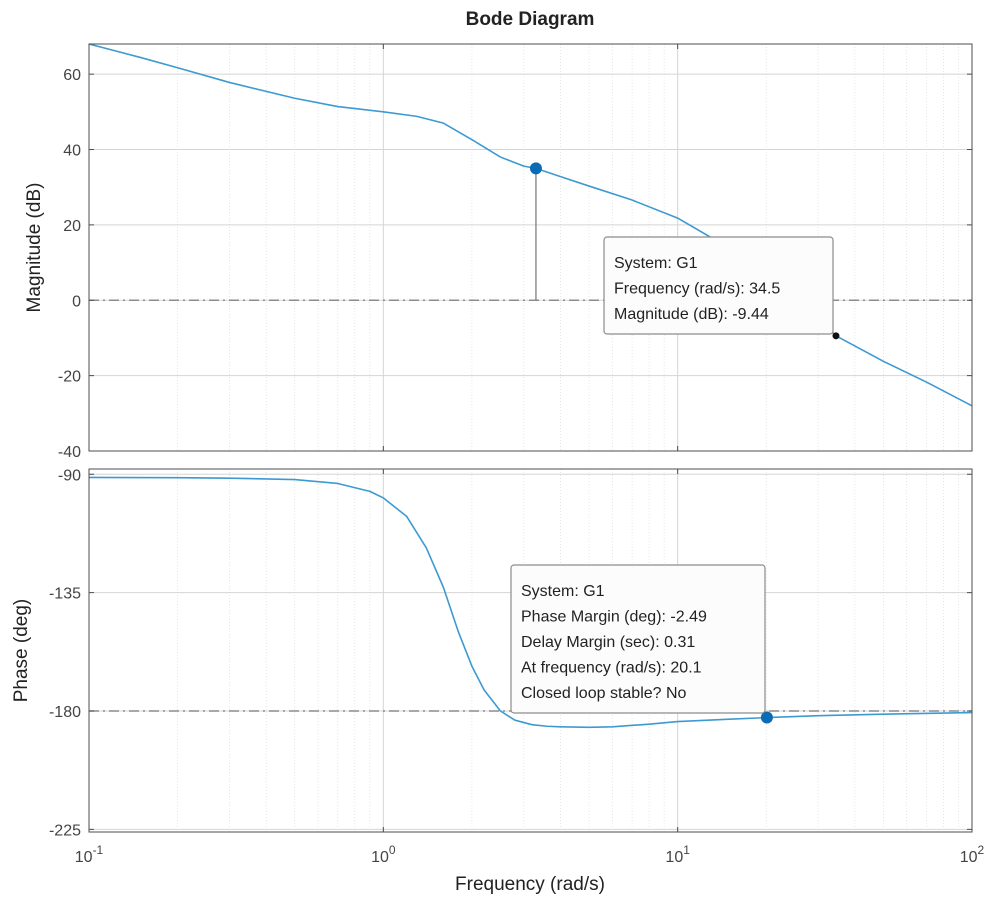 The width and height of the screenshot is (992, 897). I want to click on phase-markers, so click(766, 717).